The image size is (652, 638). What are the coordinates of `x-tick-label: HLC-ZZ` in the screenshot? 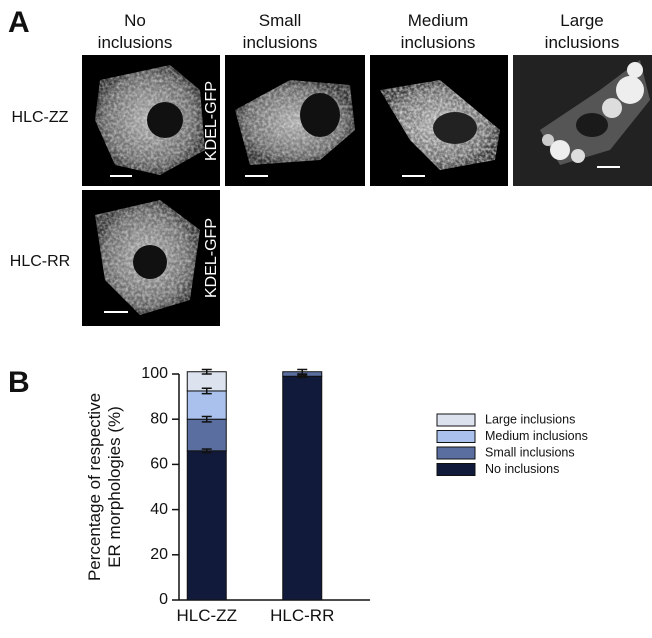 It's located at (207, 615).